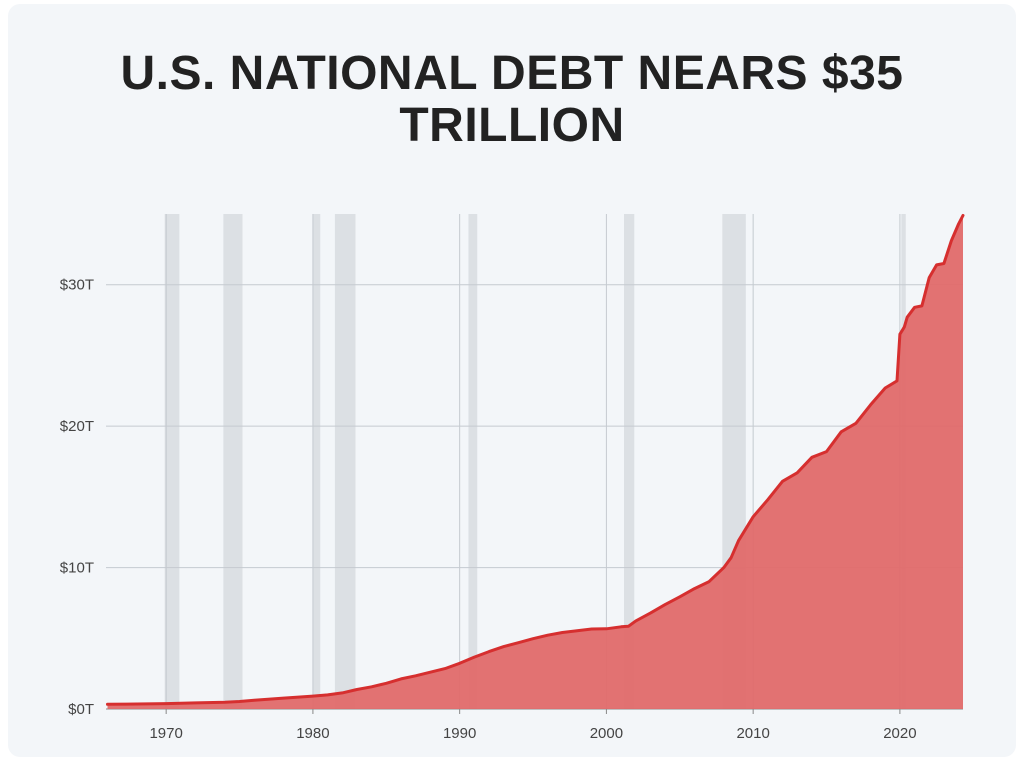 This screenshot has height=757, width=1024. Describe the element at coordinates (165, 733) in the screenshot. I see `x-tick-label: 1970` at that location.